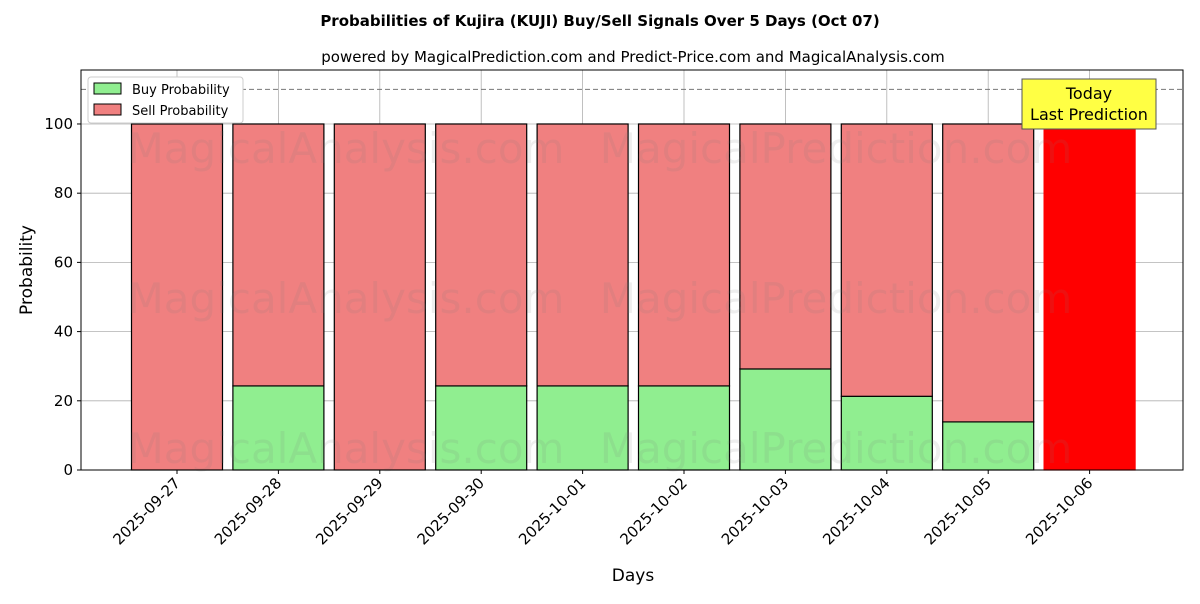 Image resolution: width=1200 pixels, height=604 pixels. Describe the element at coordinates (68, 470) in the screenshot. I see `y-tick-label: 0` at that location.